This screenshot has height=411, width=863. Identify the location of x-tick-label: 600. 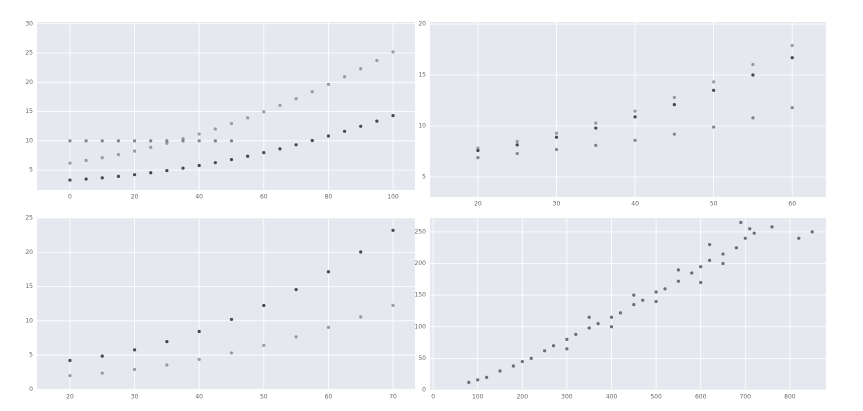
(701, 397).